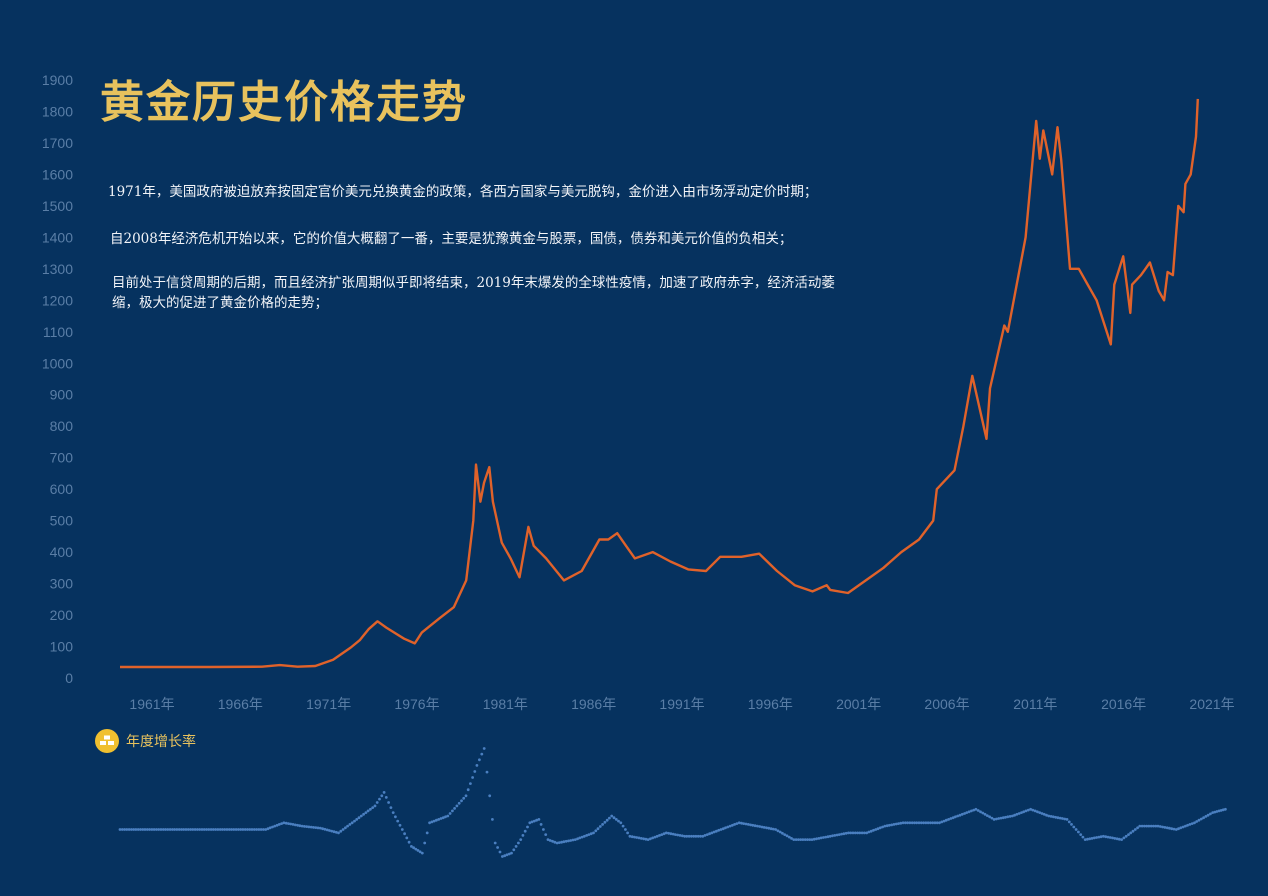 The height and width of the screenshot is (896, 1268). What do you see at coordinates (57, 206) in the screenshot?
I see `y-tick-label: 1500` at bounding box center [57, 206].